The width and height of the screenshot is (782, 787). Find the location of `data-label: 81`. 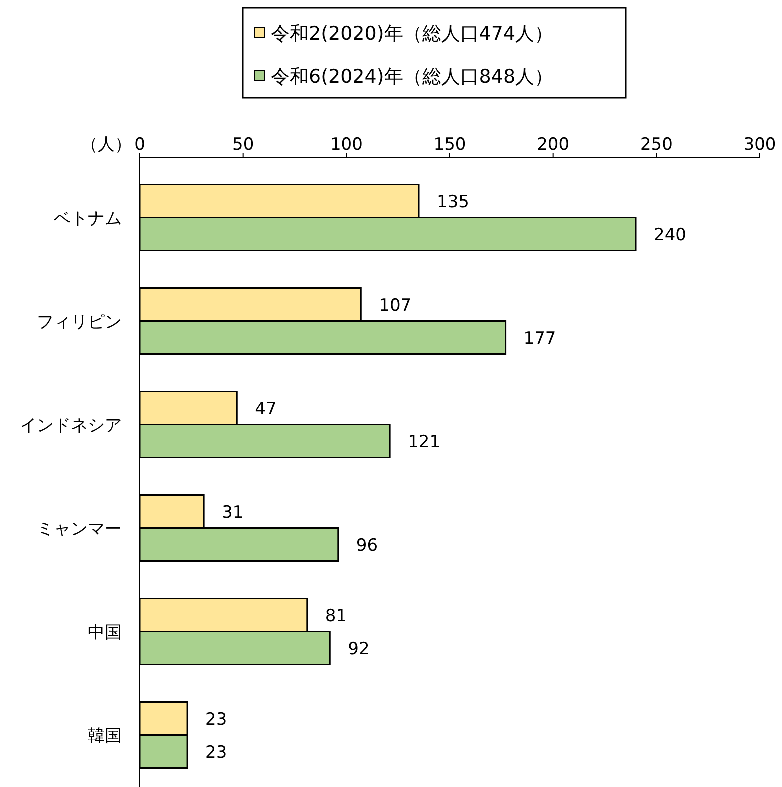

data-label: 81 is located at coordinates (336, 616).